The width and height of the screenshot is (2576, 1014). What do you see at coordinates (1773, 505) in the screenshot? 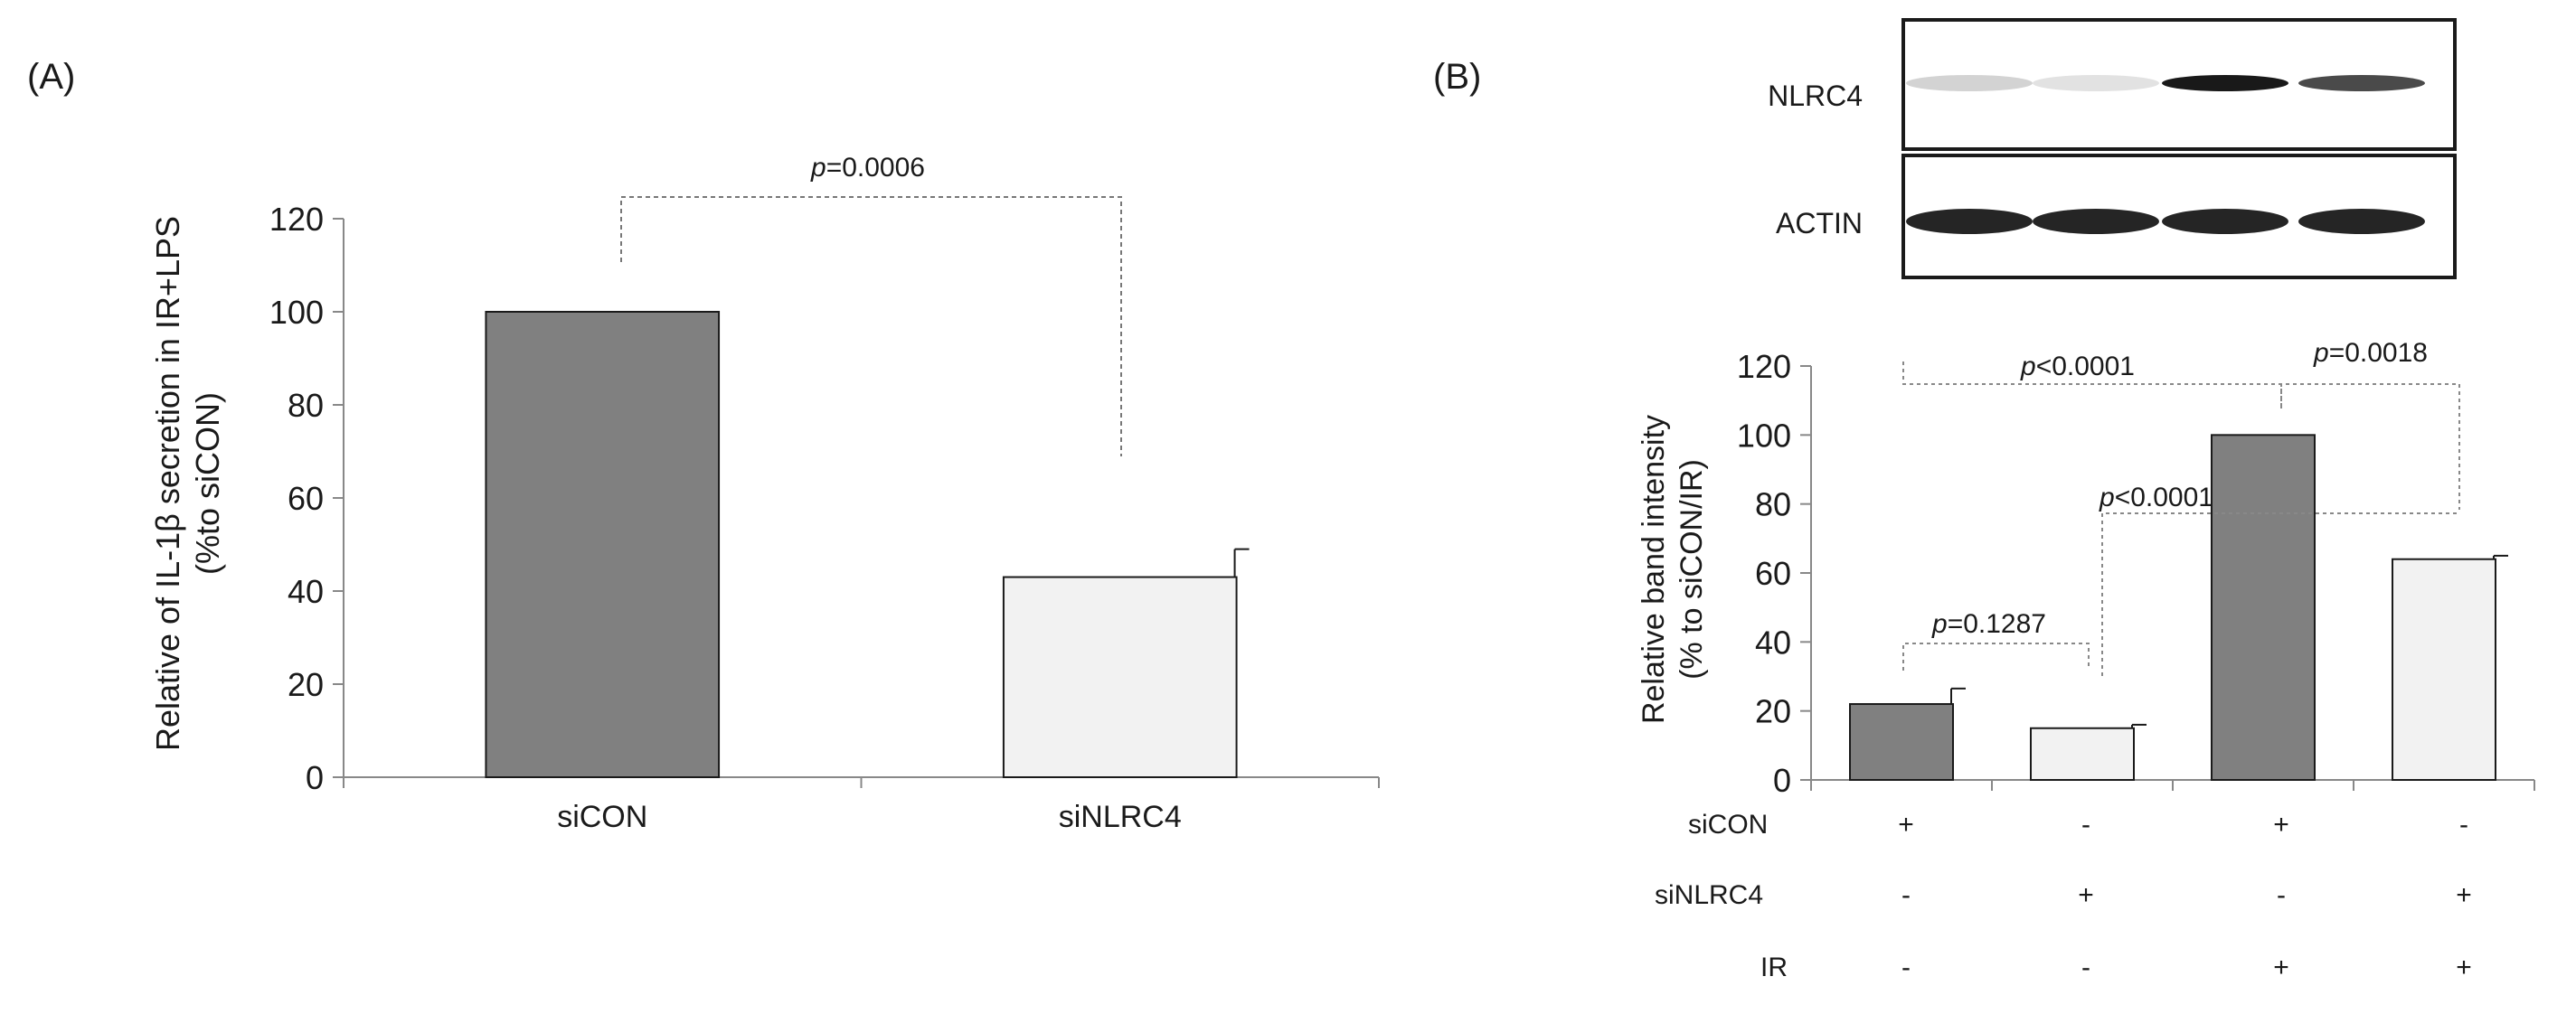
I see `panel-b-y-tick-label: 80` at bounding box center [1773, 505].